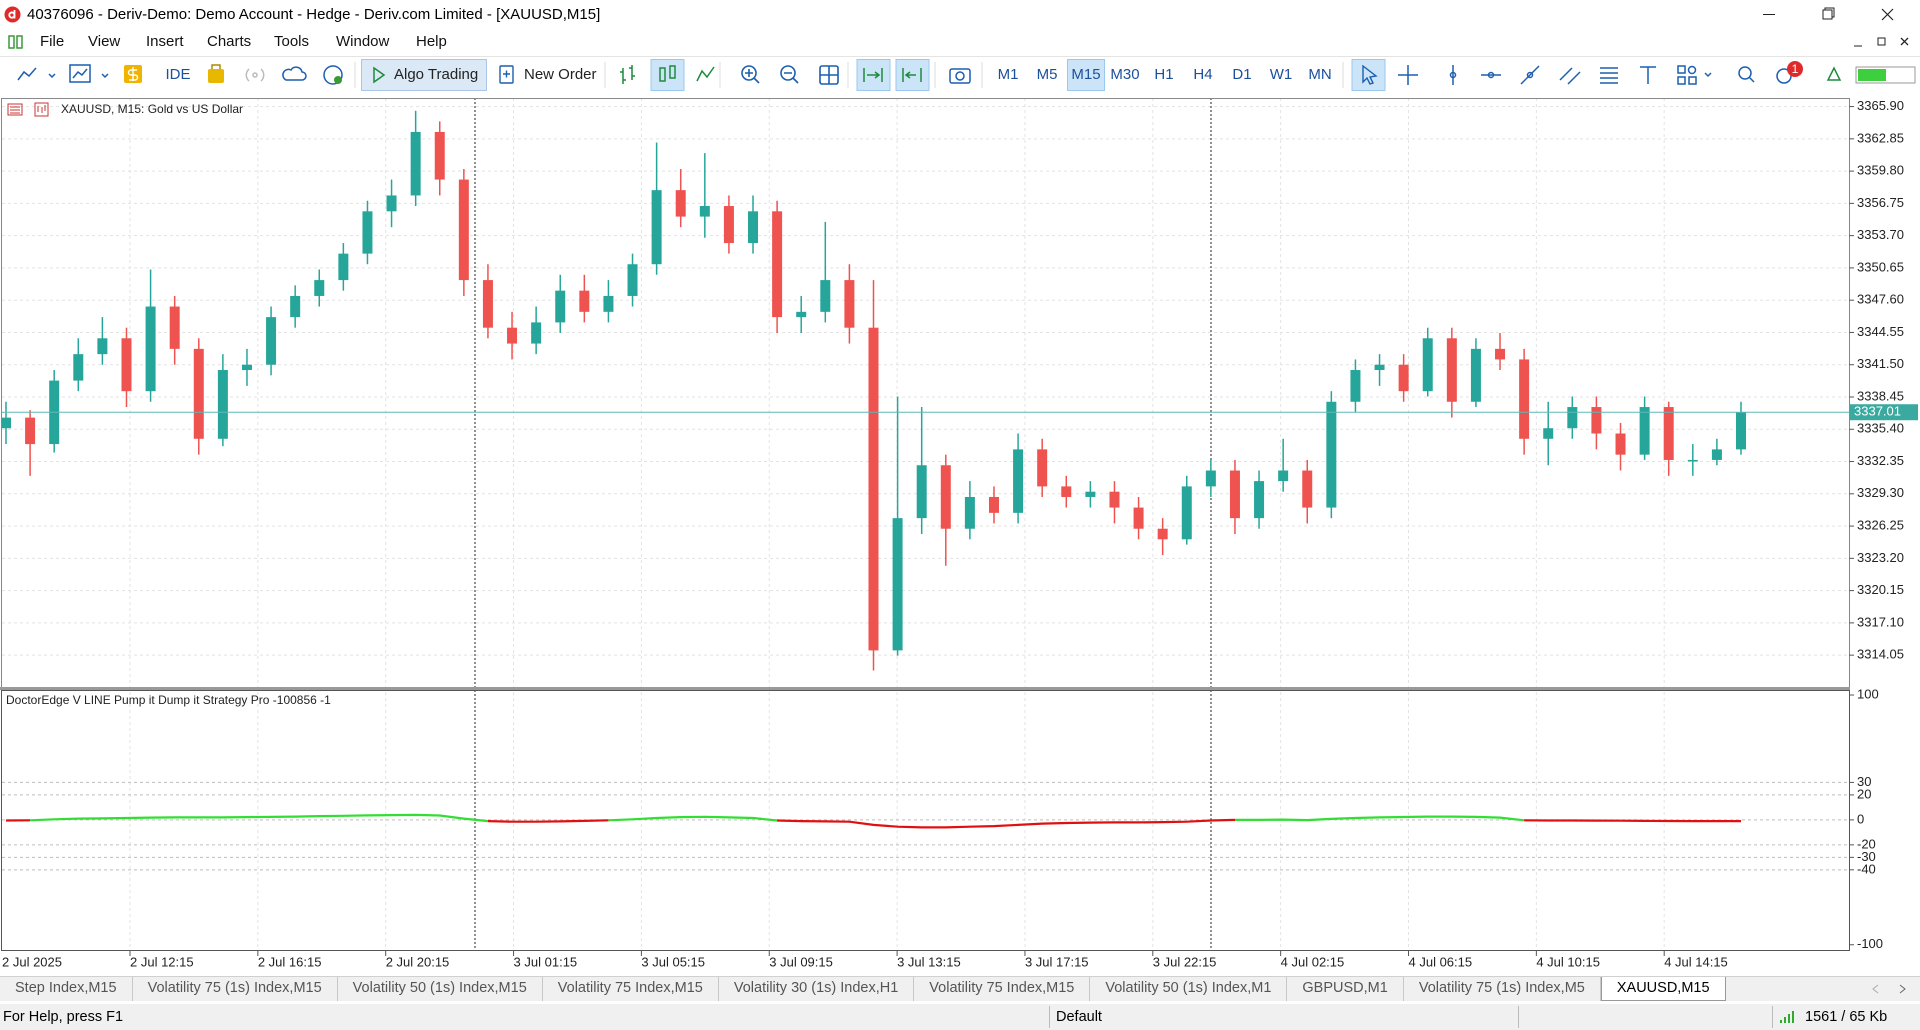  What do you see at coordinates (1241, 74) in the screenshot?
I see `timeframe-button: D1` at bounding box center [1241, 74].